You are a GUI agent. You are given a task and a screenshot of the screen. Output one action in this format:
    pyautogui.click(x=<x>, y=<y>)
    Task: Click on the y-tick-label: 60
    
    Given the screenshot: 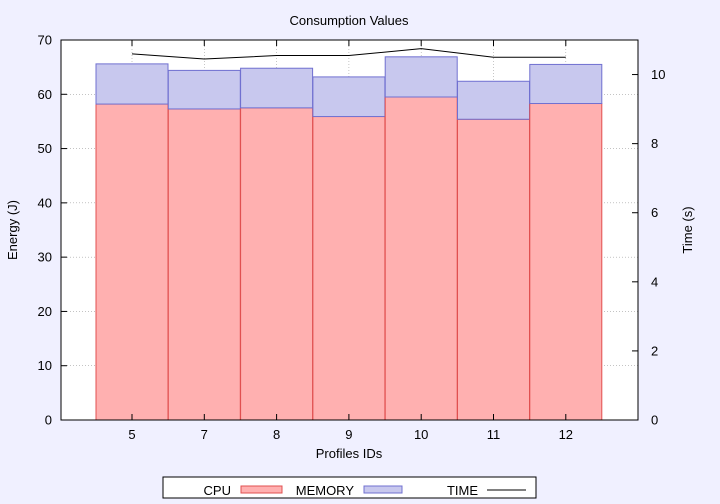 What is the action you would take?
    pyautogui.click(x=45, y=94)
    